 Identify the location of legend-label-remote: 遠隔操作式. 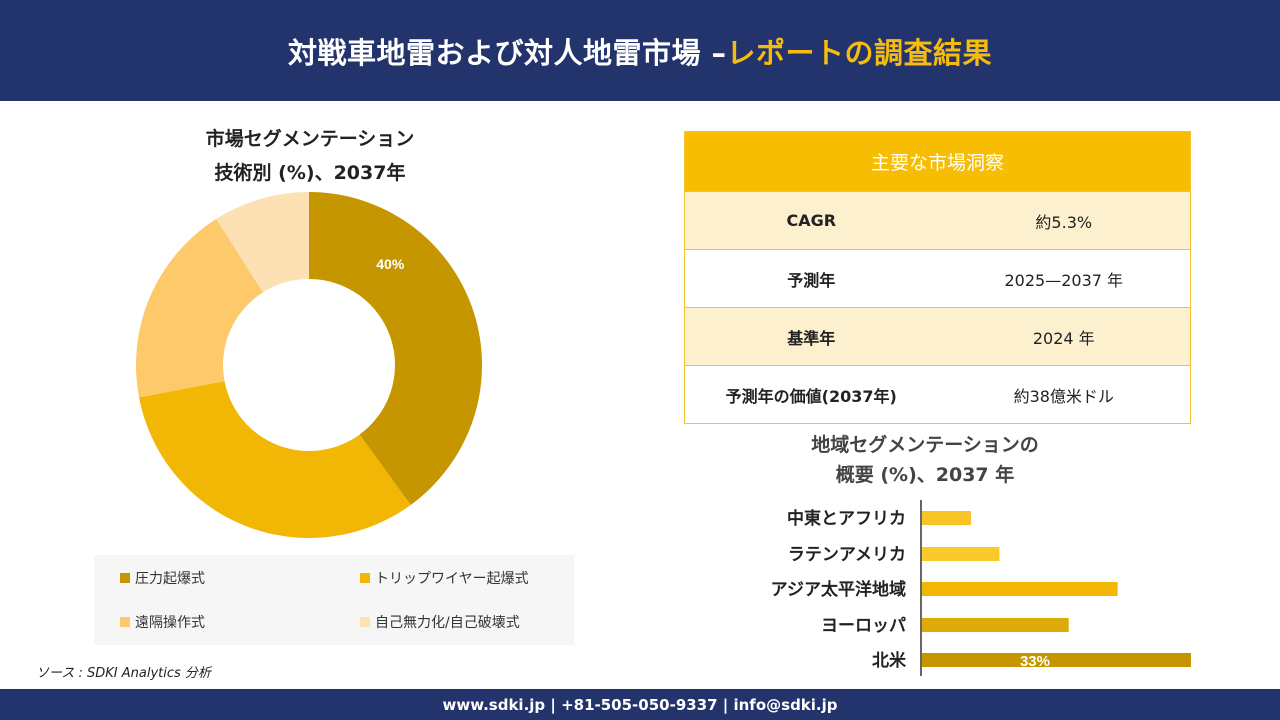
(170, 623).